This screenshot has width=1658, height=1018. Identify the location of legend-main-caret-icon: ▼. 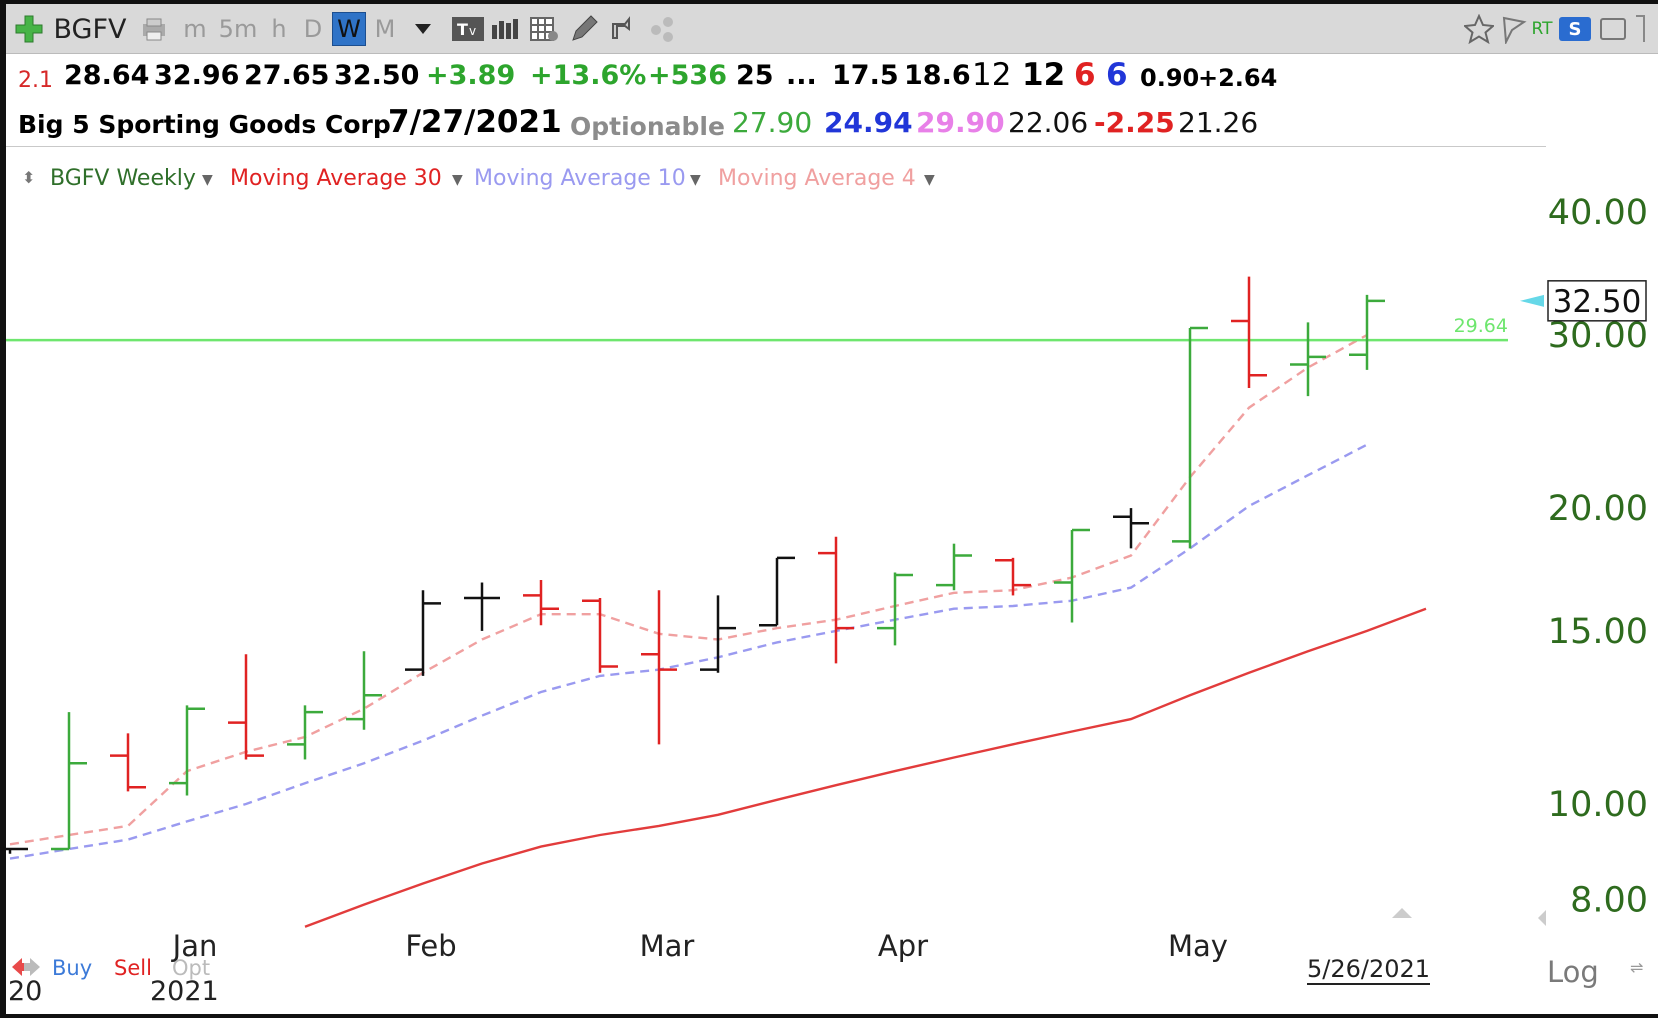
(207, 180).